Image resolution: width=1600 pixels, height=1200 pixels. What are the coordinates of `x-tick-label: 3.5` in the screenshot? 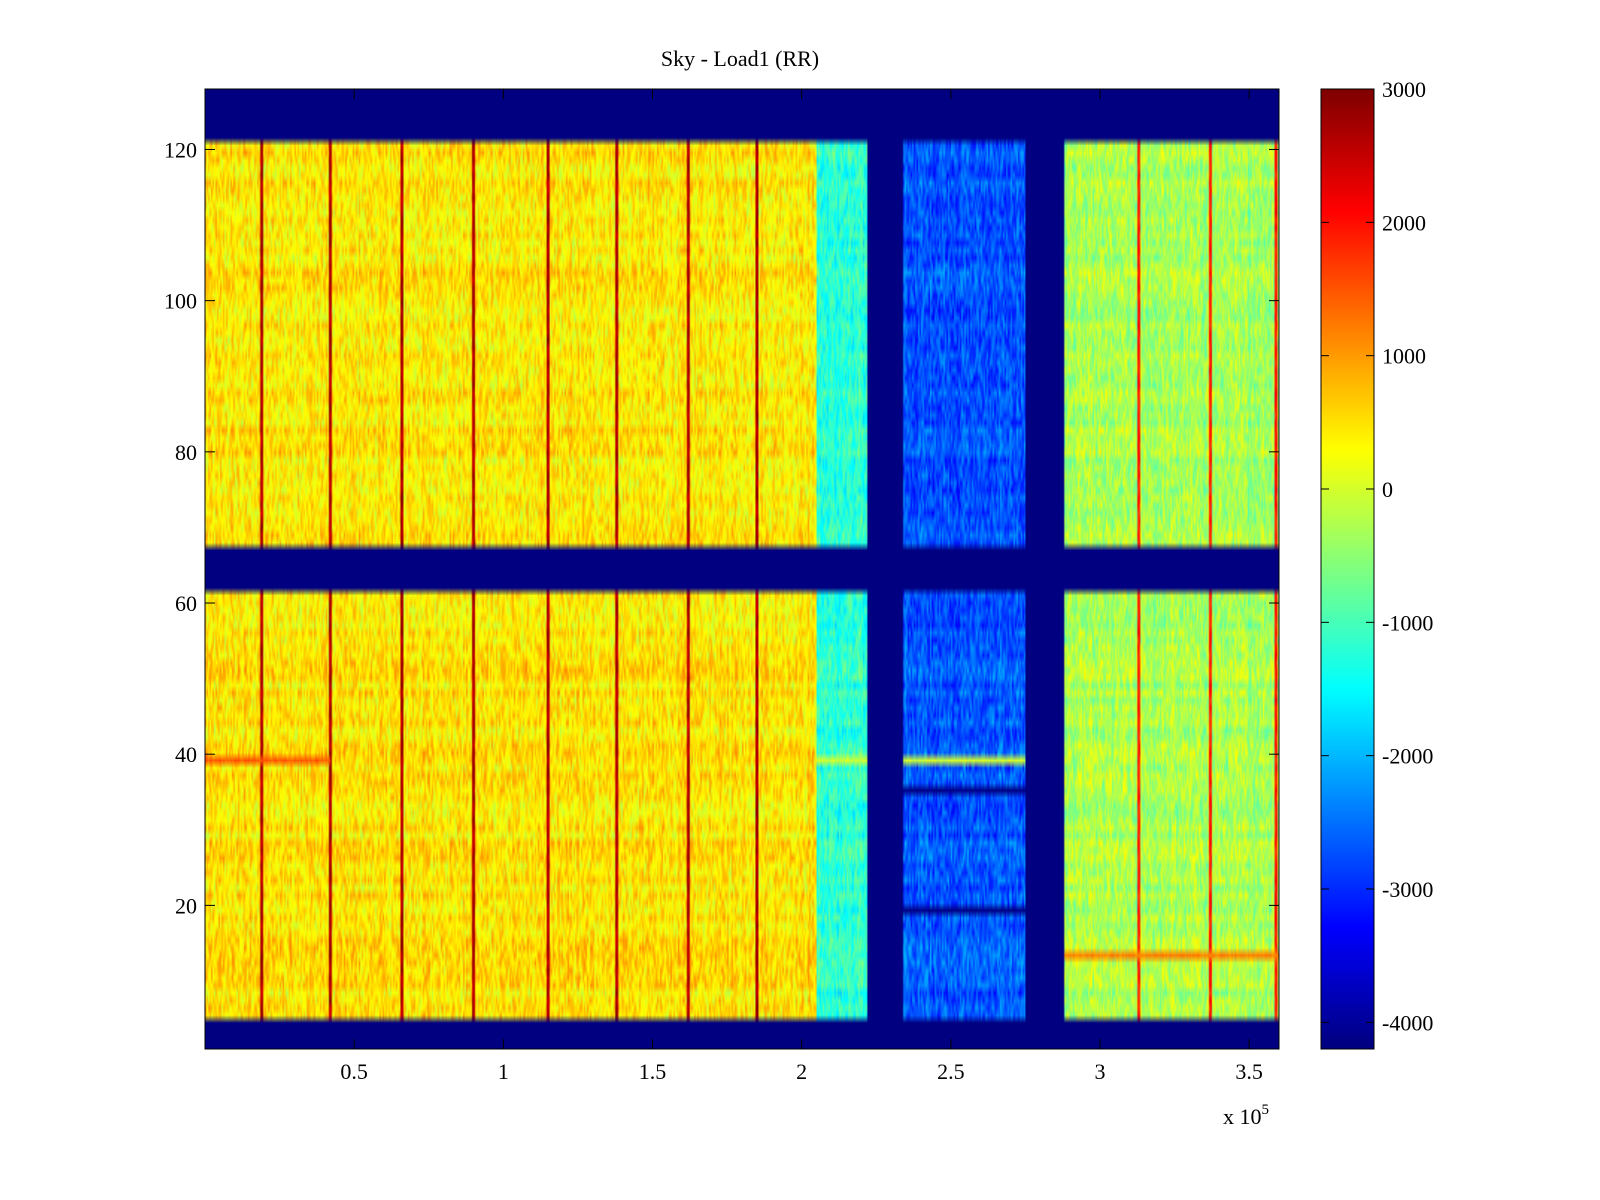 It's located at (1249, 1071).